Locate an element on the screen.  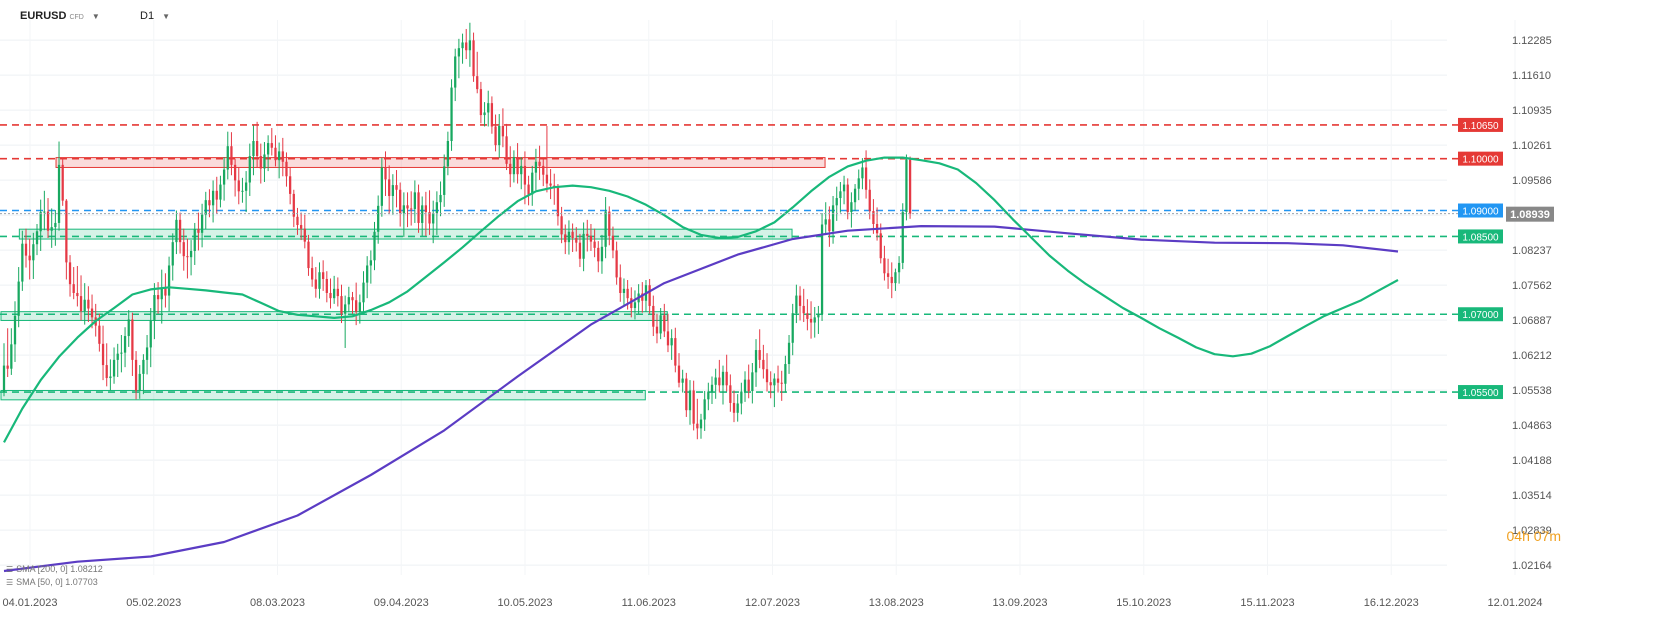
date-tick-label: 16.12.2023 is located at coordinates (1391, 603).